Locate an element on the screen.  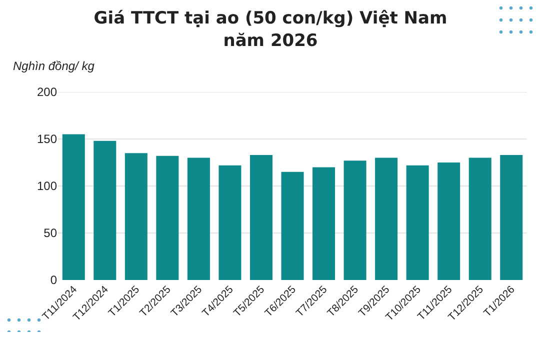
y-tick-label: 50 is located at coordinates (51, 233).